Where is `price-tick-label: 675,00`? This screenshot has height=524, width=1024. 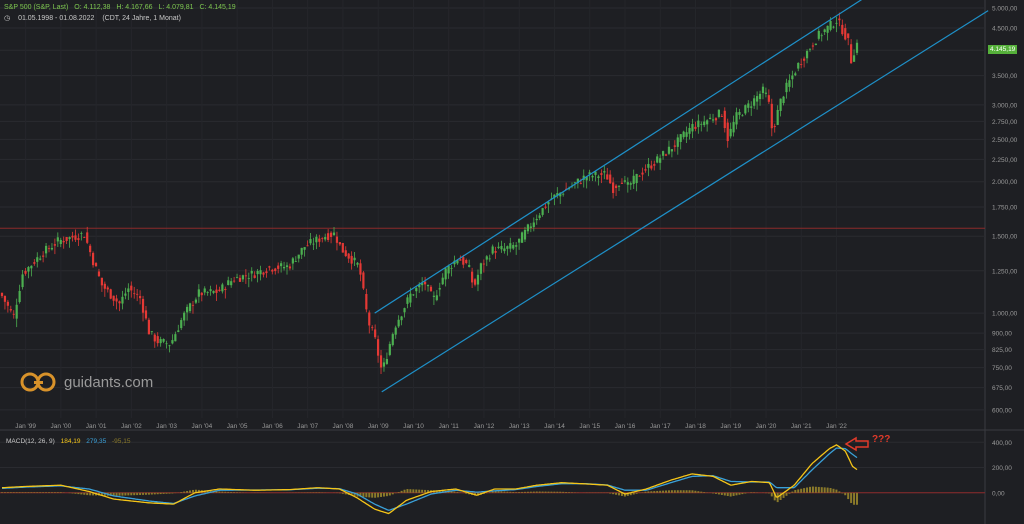 price-tick-label: 675,00 is located at coordinates (1002, 388).